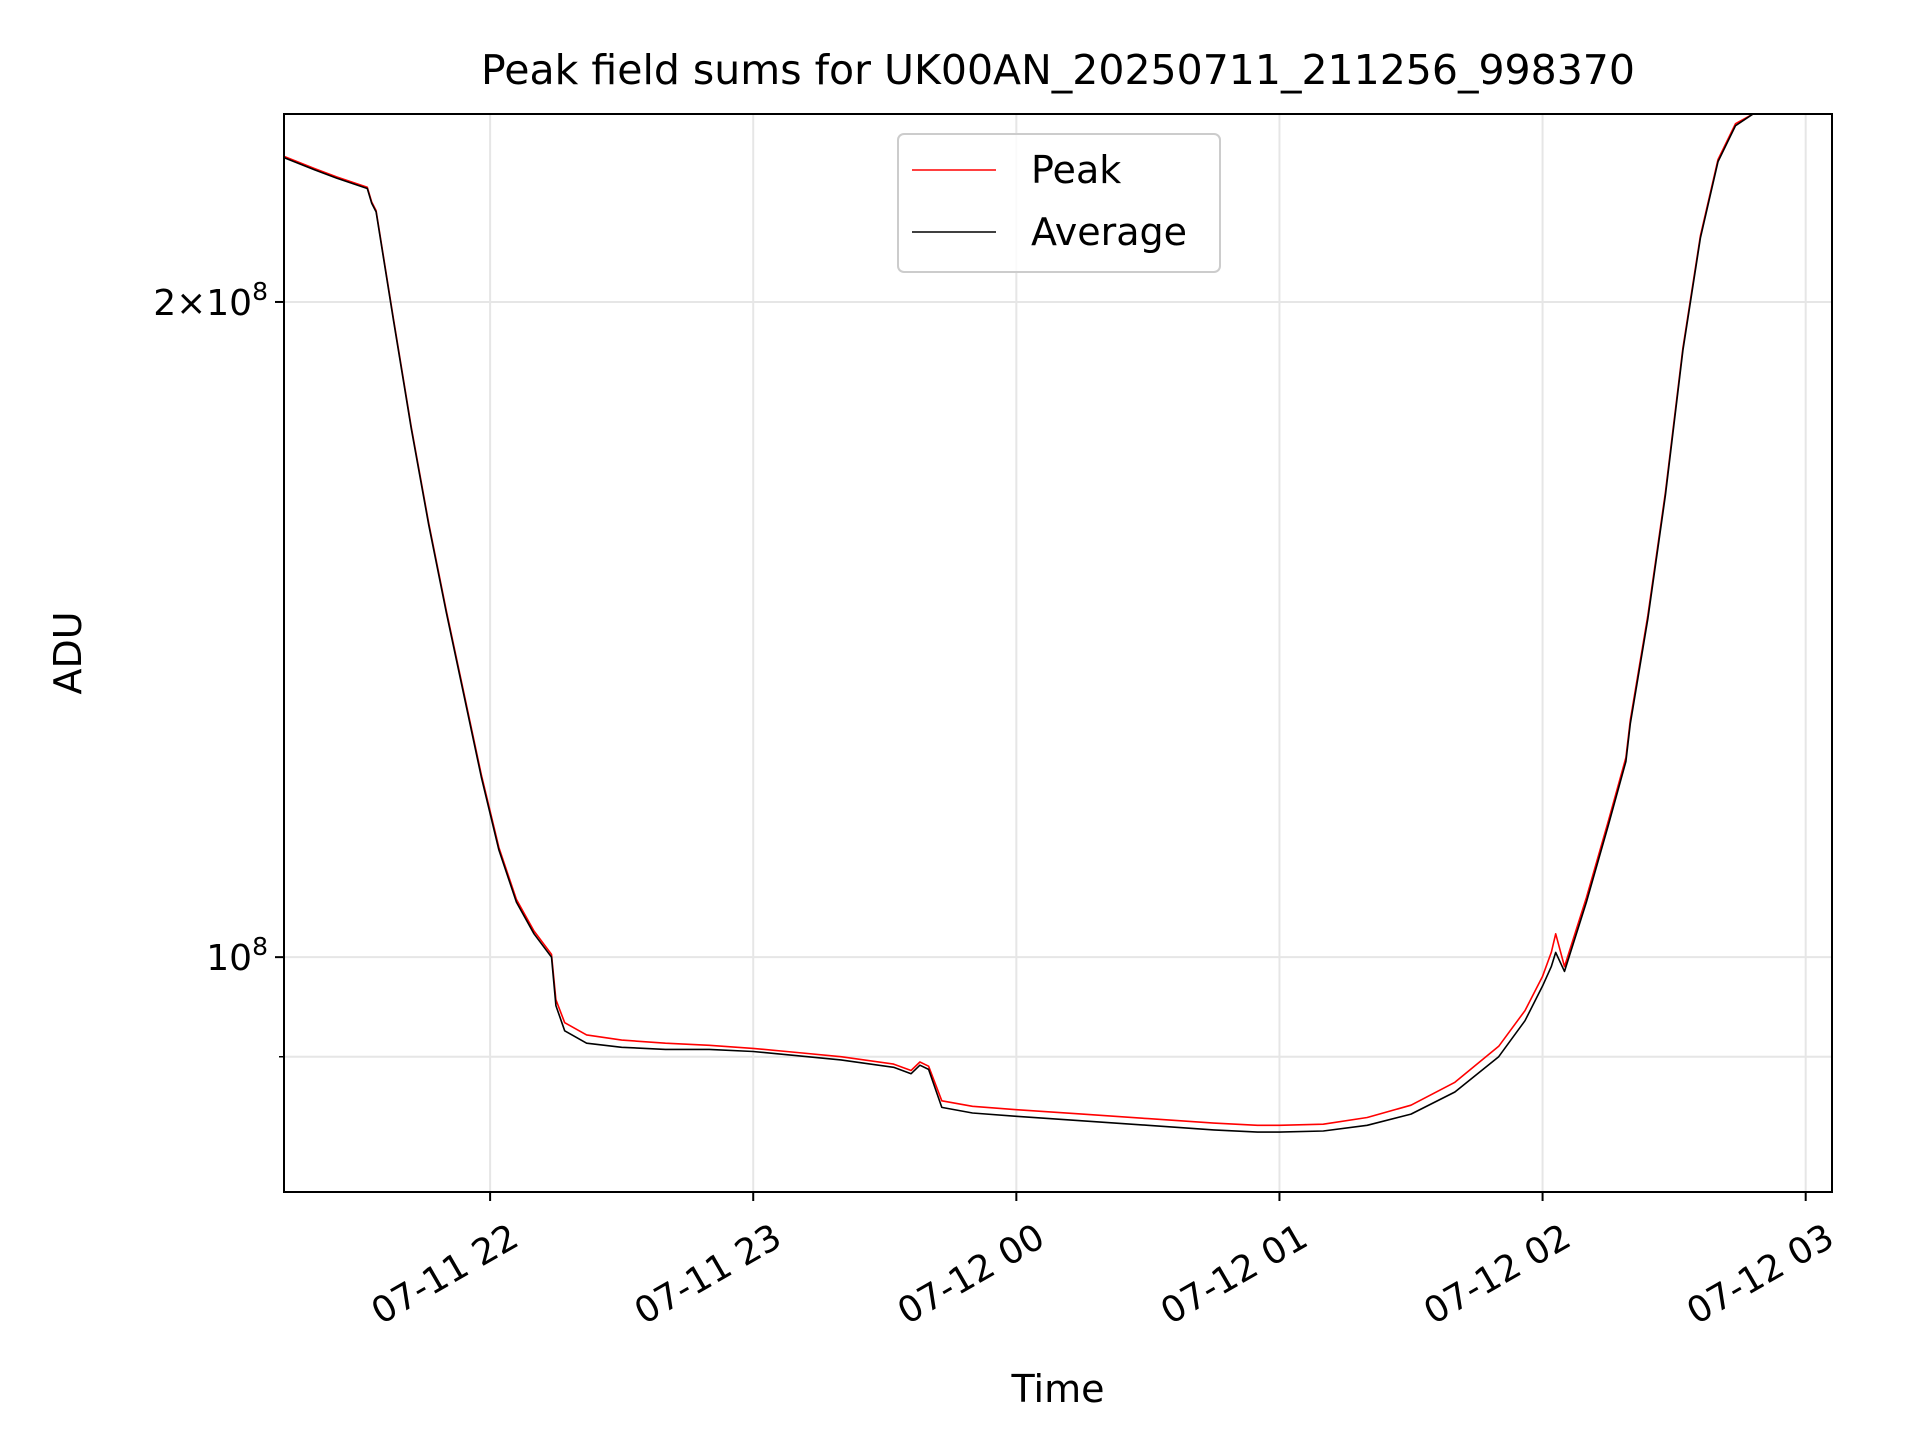 This screenshot has width=1920, height=1440. I want to click on y-tick-label: 108, so click(237, 955).